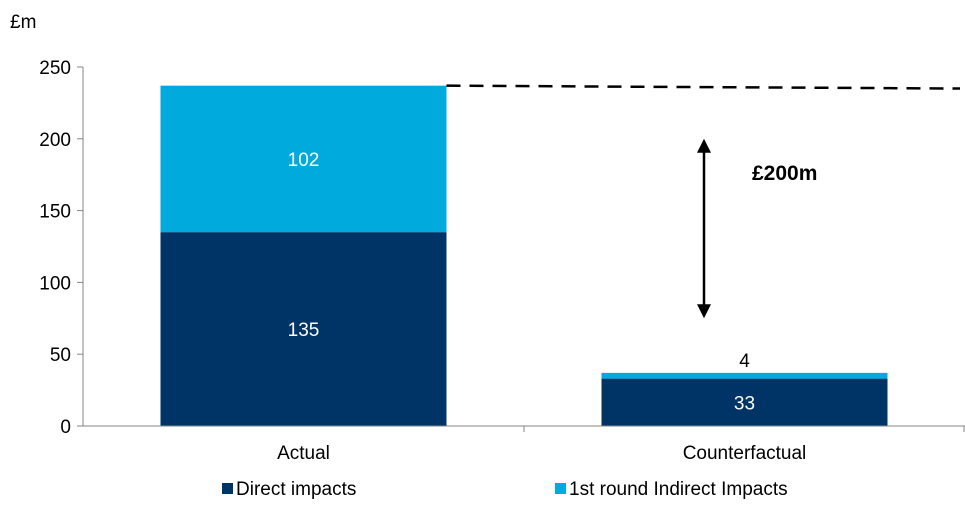 The width and height of the screenshot is (965, 507). What do you see at coordinates (744, 361) in the screenshot?
I see `data-label: 4` at bounding box center [744, 361].